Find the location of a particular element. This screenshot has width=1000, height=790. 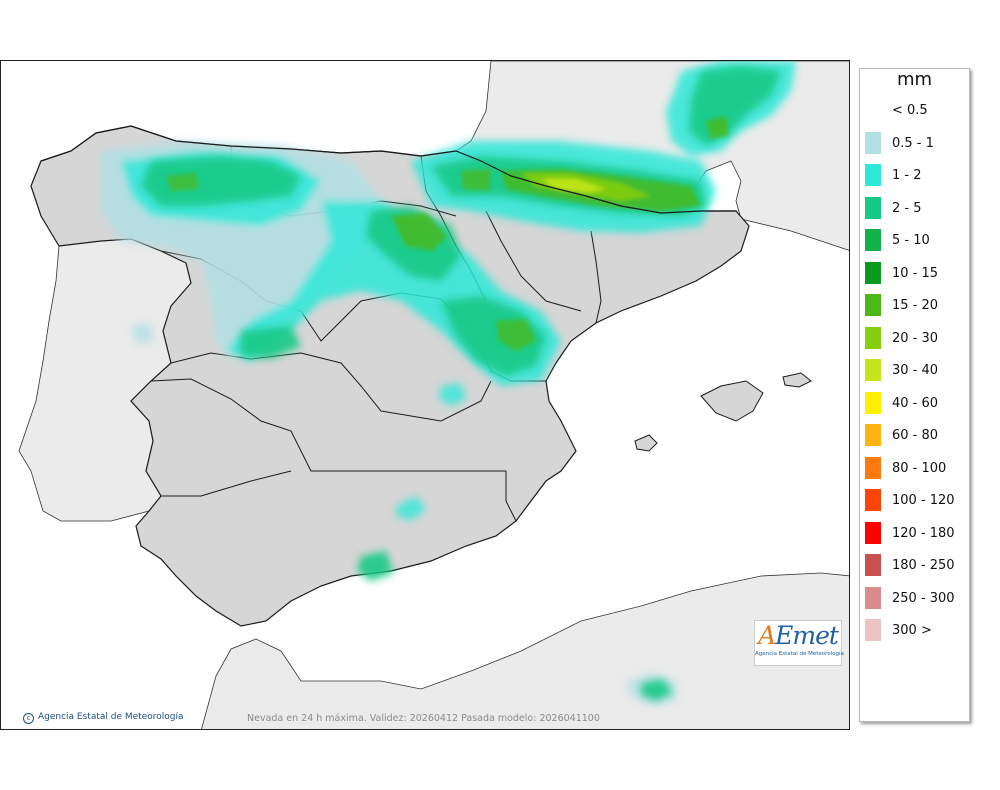

legend-row: 60 - 80 is located at coordinates (915, 435).